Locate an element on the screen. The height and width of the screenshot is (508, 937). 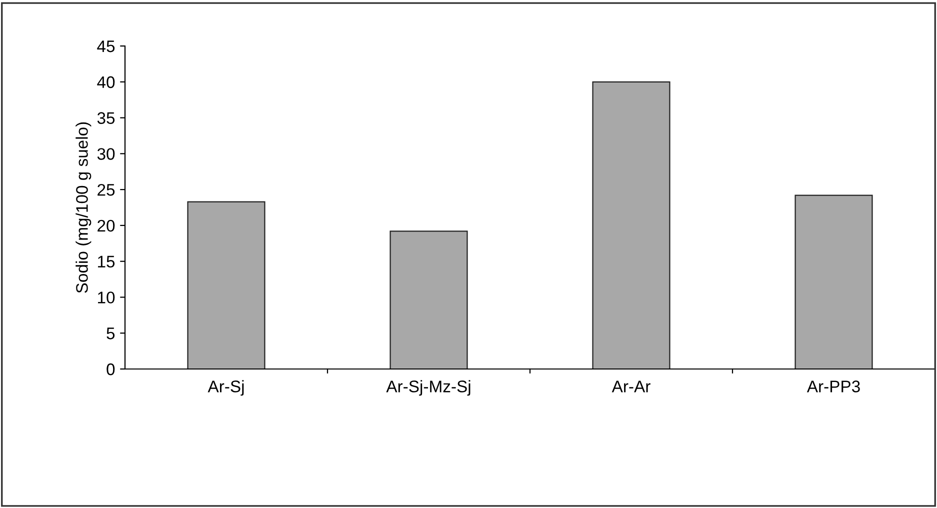
y-tick-label: 20 is located at coordinates (106, 226).